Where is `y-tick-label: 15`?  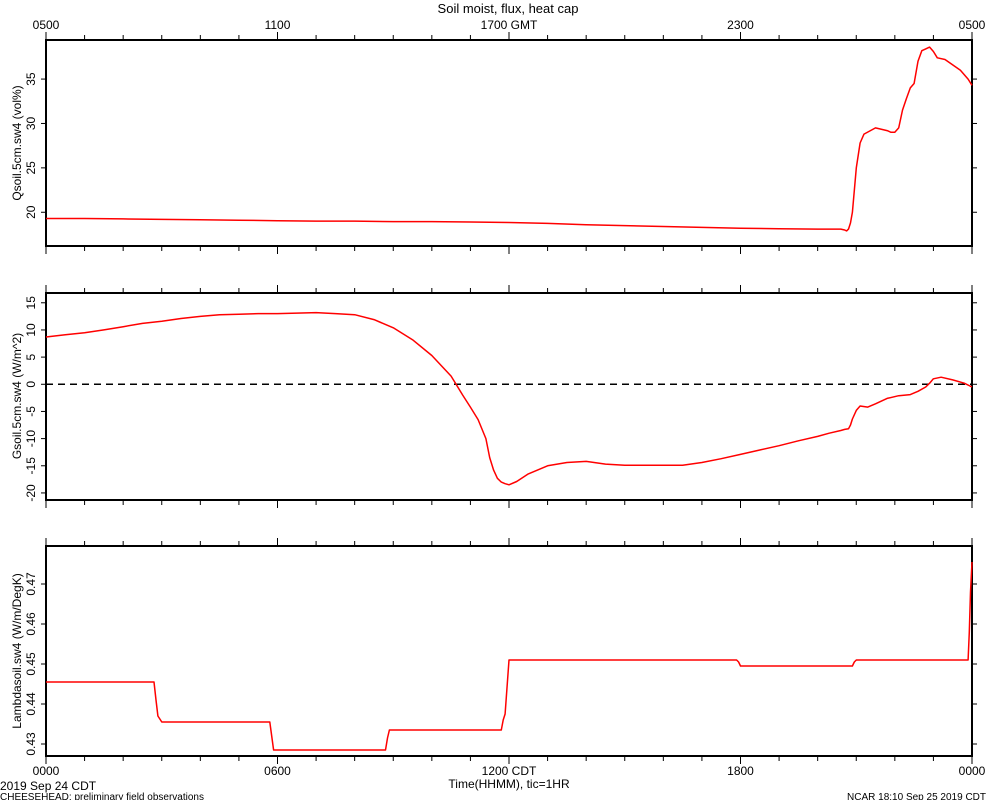 y-tick-label: 15 is located at coordinates (31, 303).